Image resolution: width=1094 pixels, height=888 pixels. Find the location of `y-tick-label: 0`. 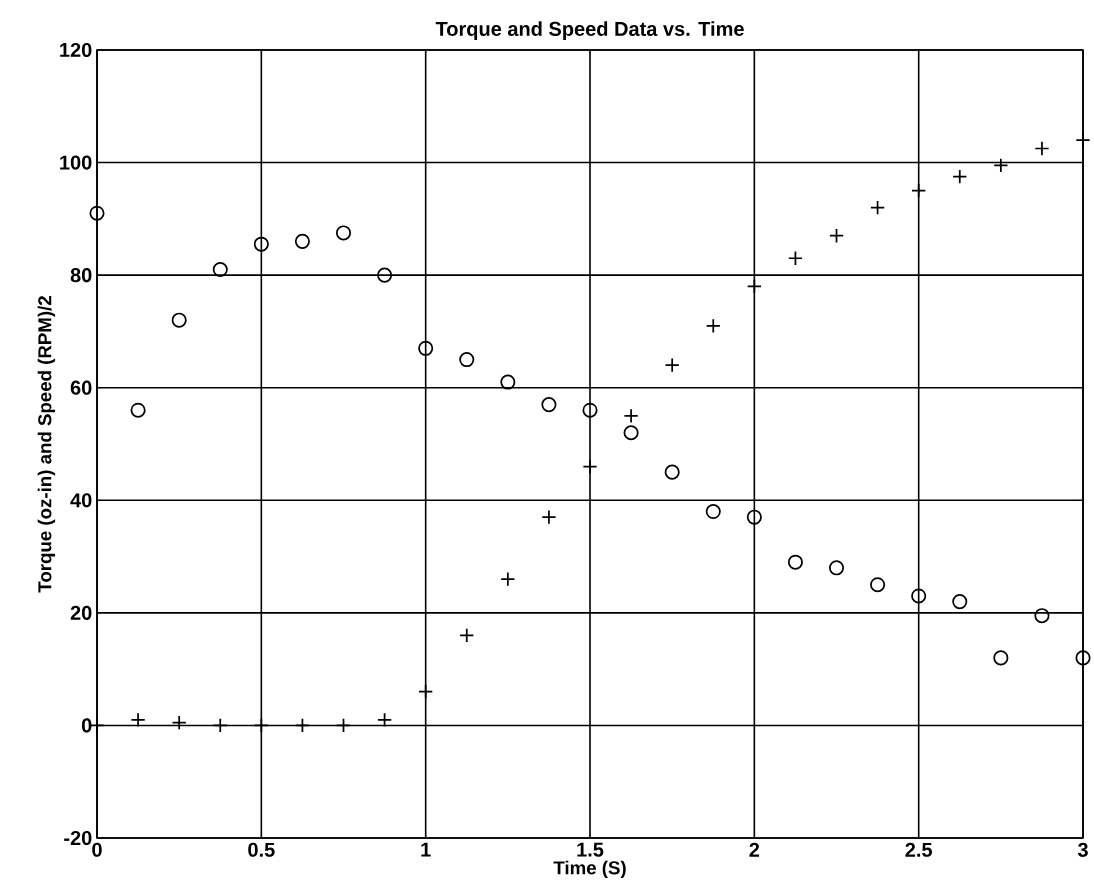

y-tick-label: 0 is located at coordinates (86, 725).